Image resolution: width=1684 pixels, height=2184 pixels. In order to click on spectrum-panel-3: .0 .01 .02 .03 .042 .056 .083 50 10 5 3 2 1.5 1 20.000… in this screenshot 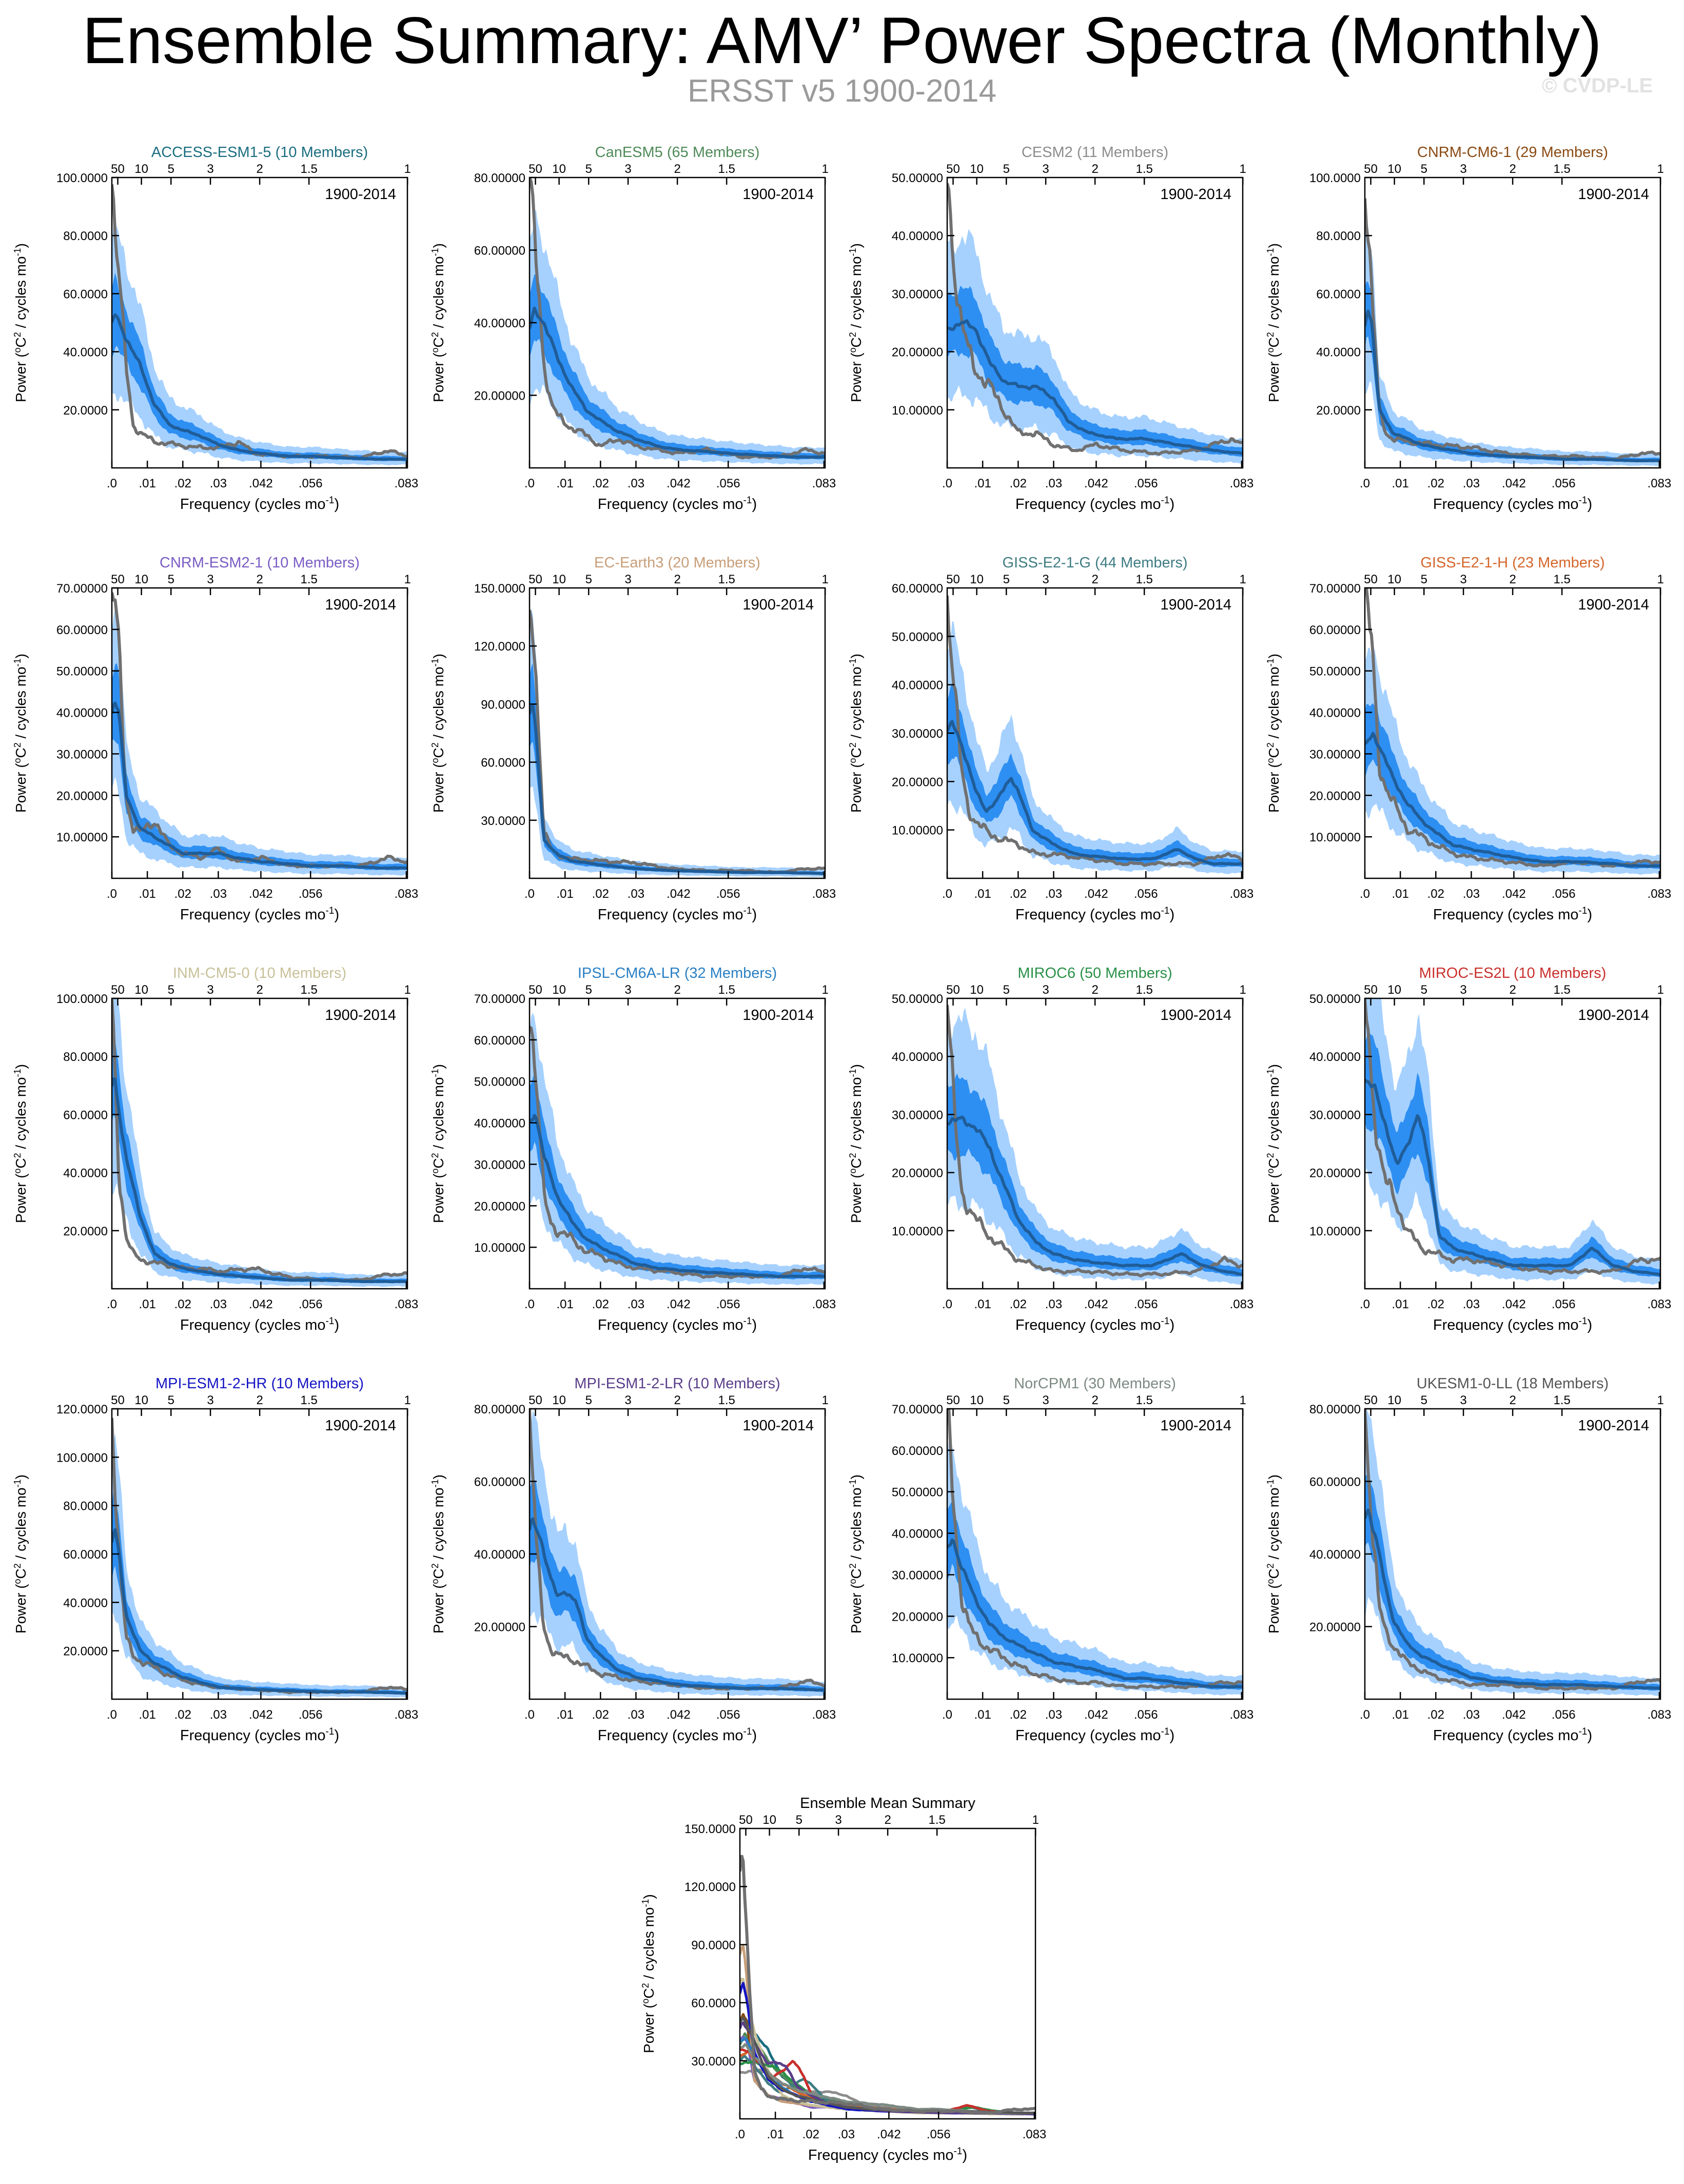, I will do `click(1468, 328)`.